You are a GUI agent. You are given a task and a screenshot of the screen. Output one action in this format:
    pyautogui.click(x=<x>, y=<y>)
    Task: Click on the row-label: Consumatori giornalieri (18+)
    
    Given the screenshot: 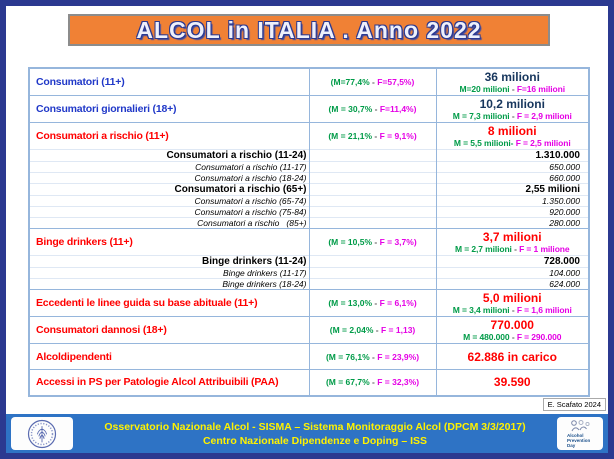 What is the action you would take?
    pyautogui.click(x=169, y=109)
    